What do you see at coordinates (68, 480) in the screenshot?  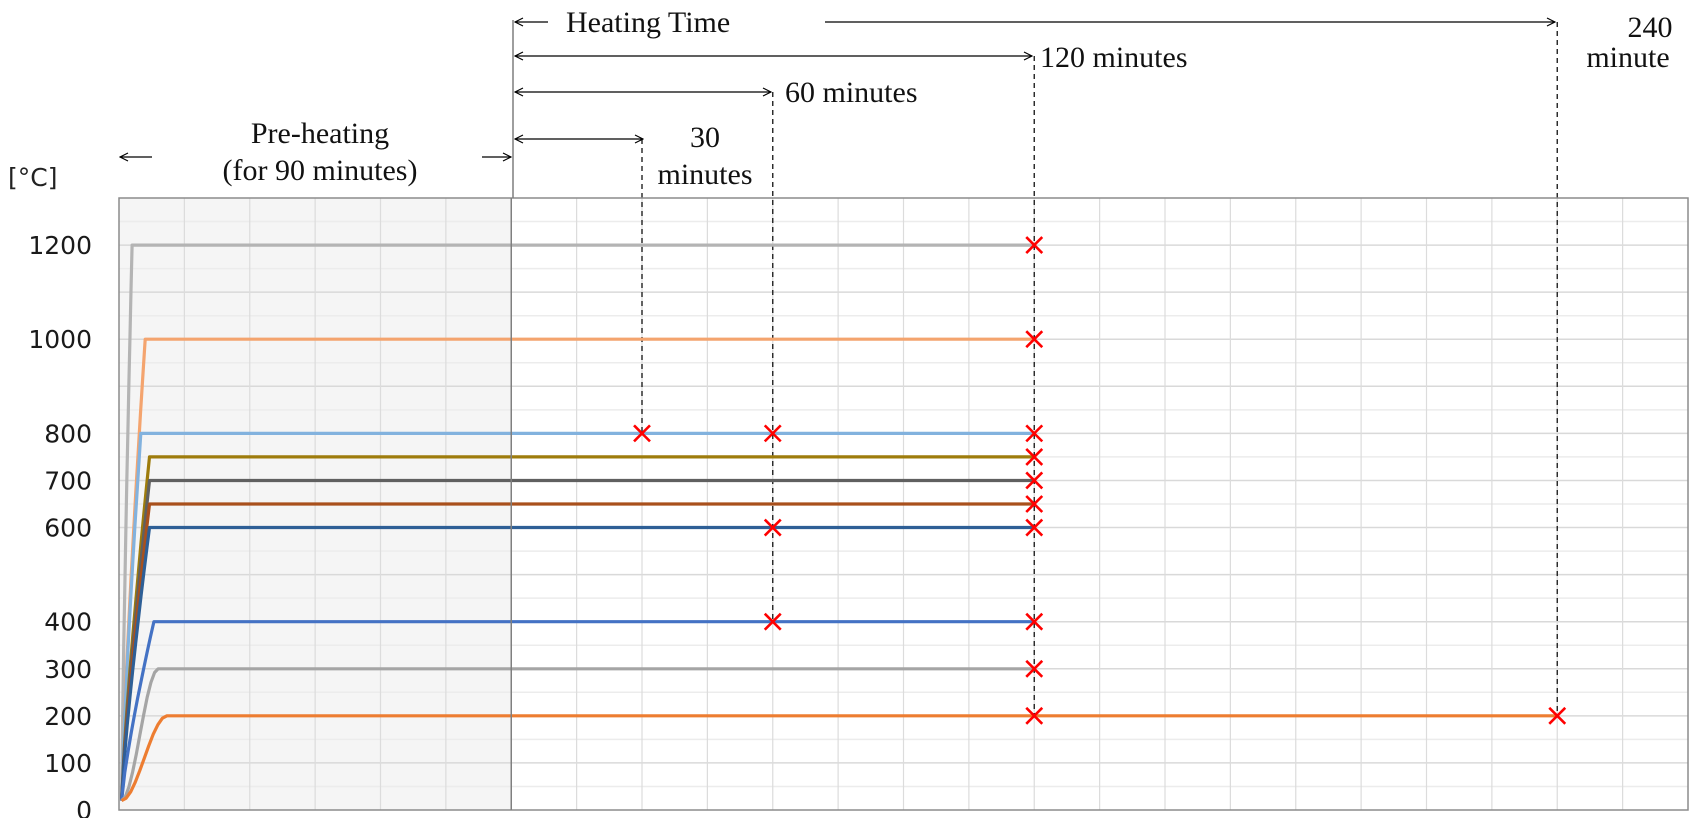 I see `y-tick-label: 700` at bounding box center [68, 480].